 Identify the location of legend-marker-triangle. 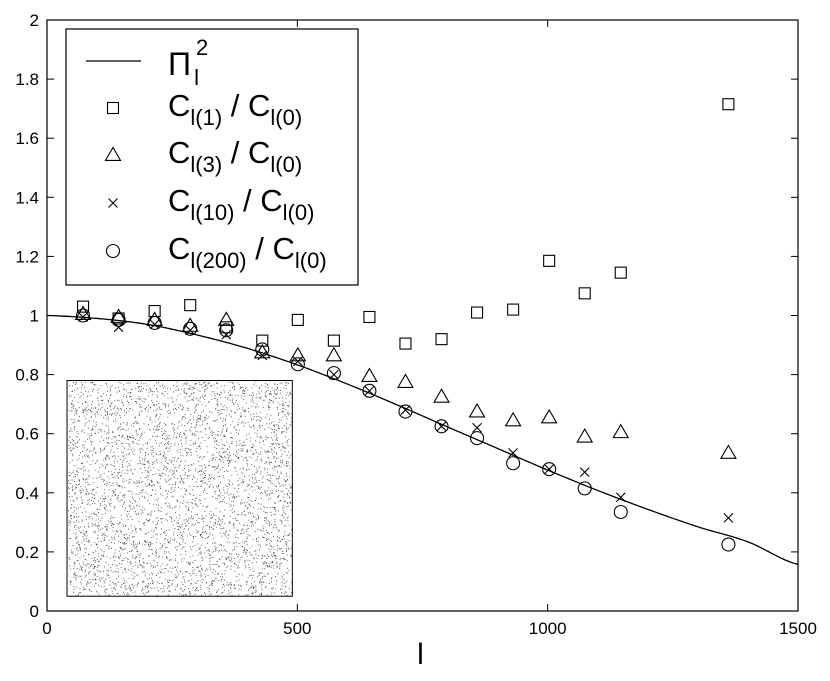
(113, 153).